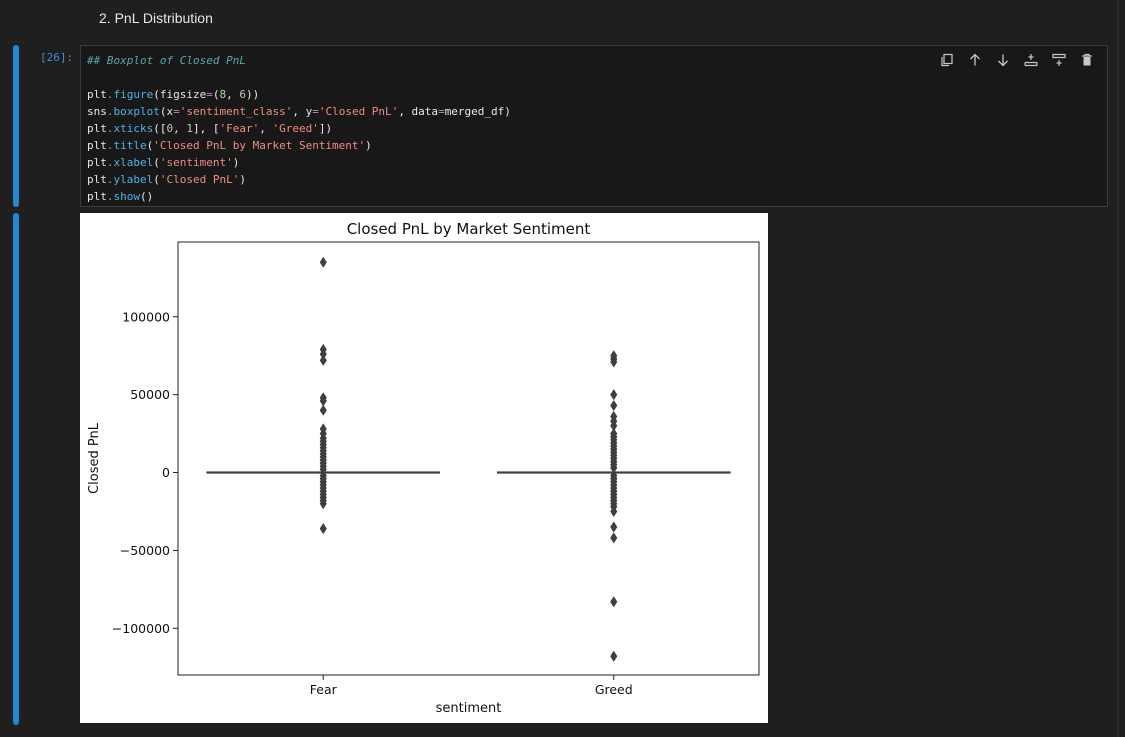  Describe the element at coordinates (302, 111) in the screenshot. I see `code-token: , y` at that location.